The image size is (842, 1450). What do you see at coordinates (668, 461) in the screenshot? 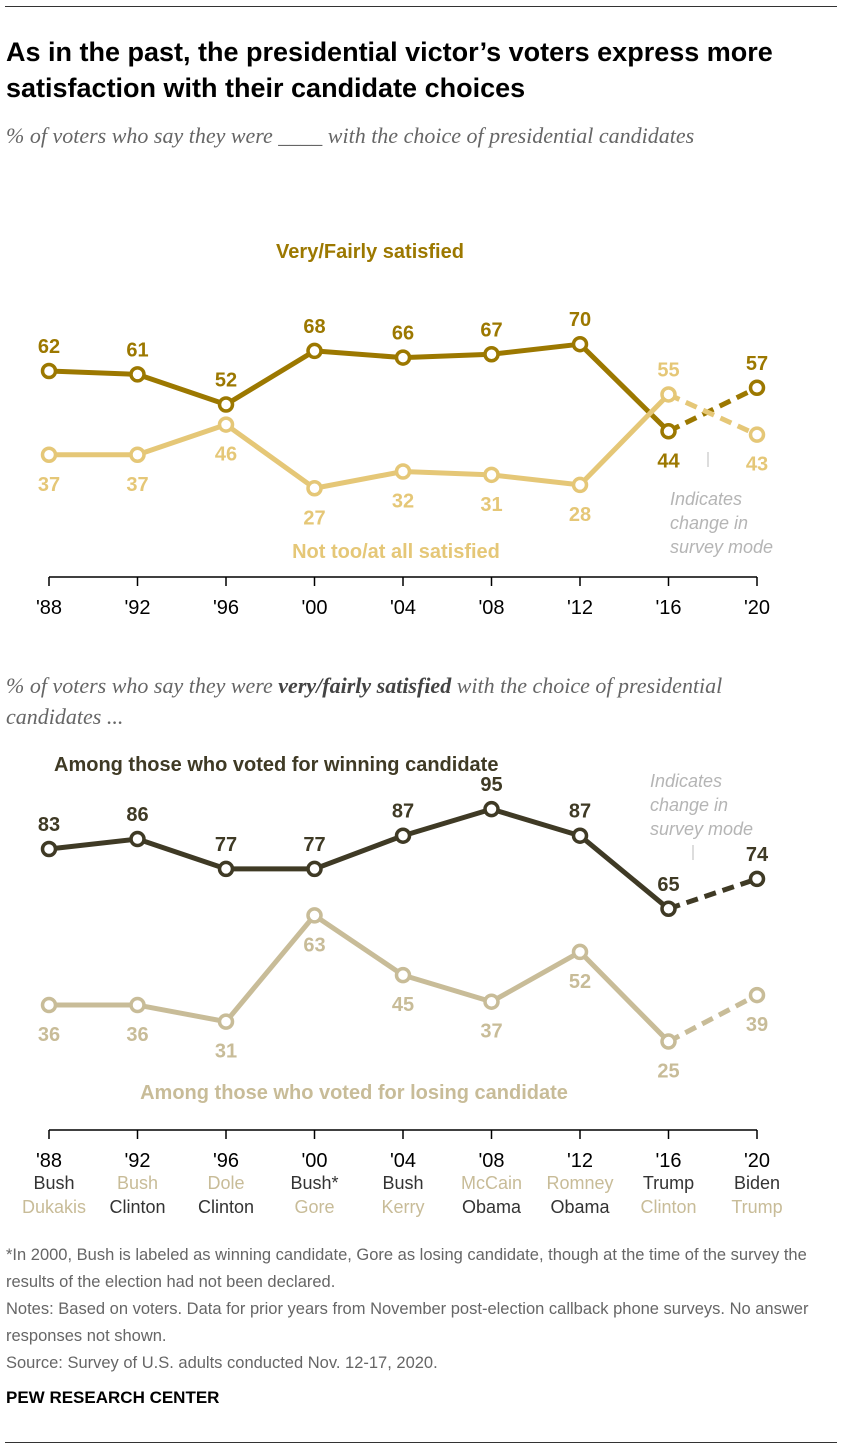
I see `data-label: 44` at bounding box center [668, 461].